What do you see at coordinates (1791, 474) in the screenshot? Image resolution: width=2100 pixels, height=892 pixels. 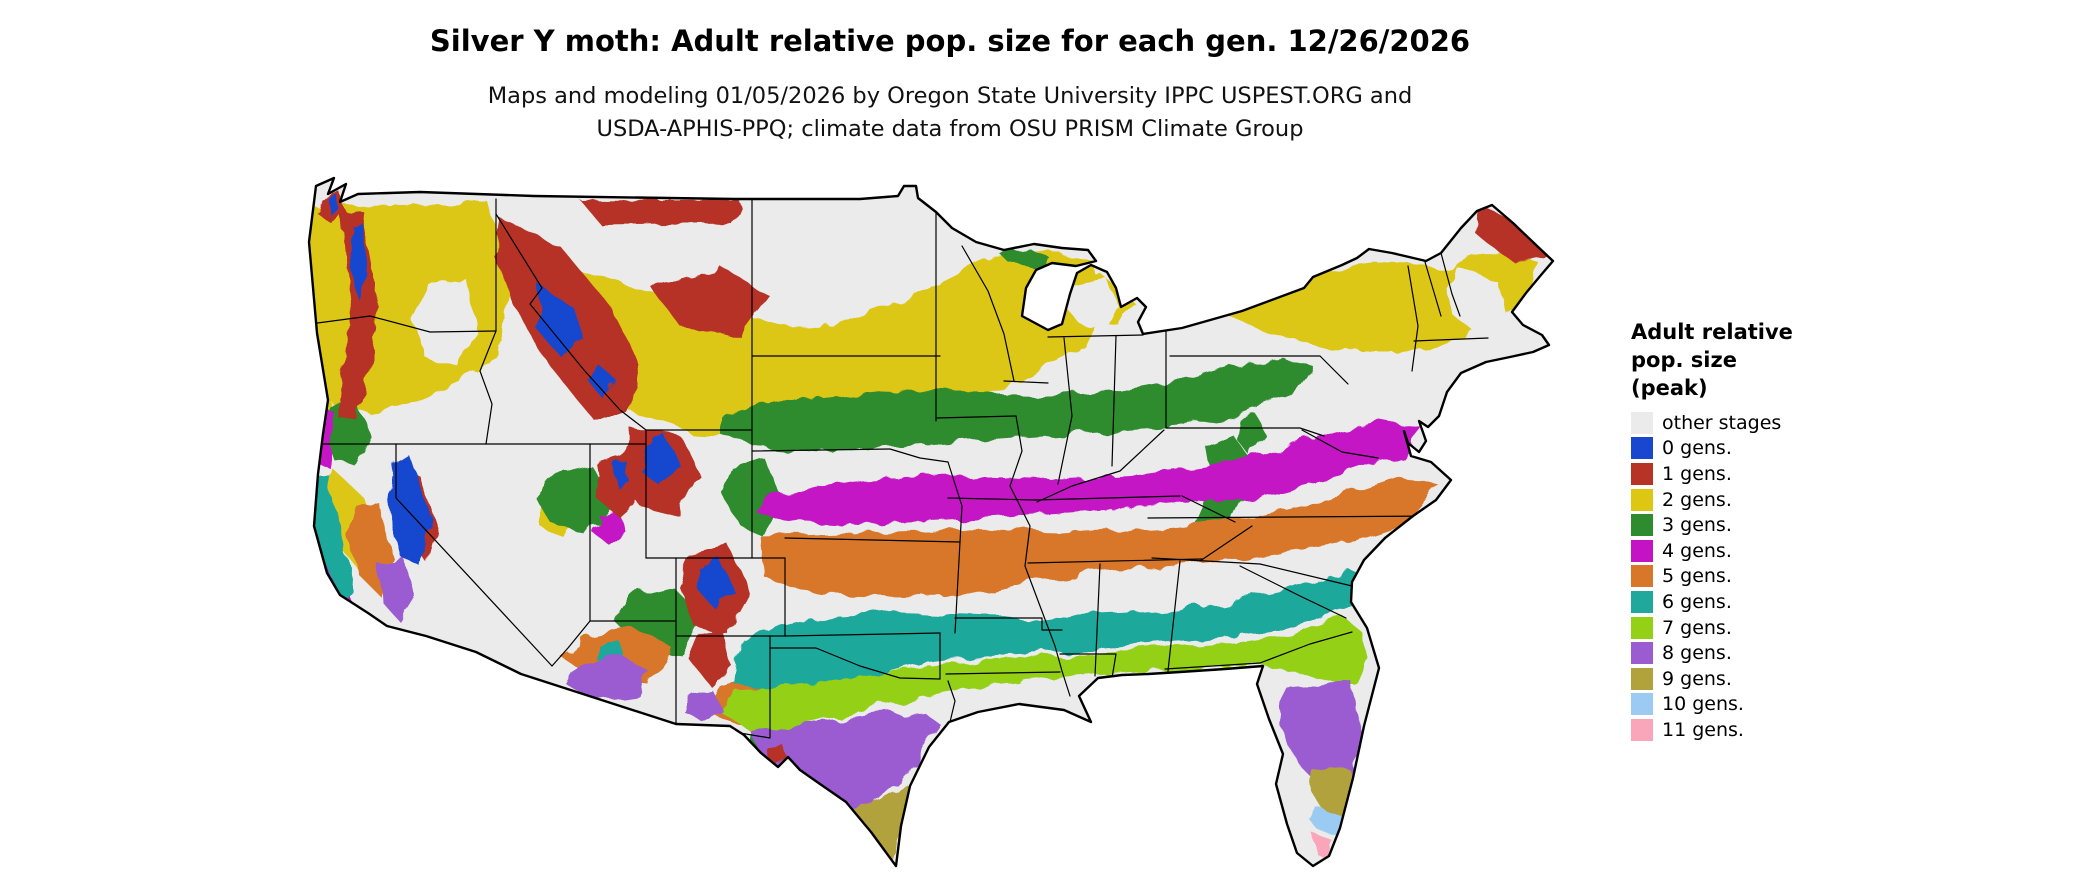 I see `legend-row: 1 gens.` at bounding box center [1791, 474].